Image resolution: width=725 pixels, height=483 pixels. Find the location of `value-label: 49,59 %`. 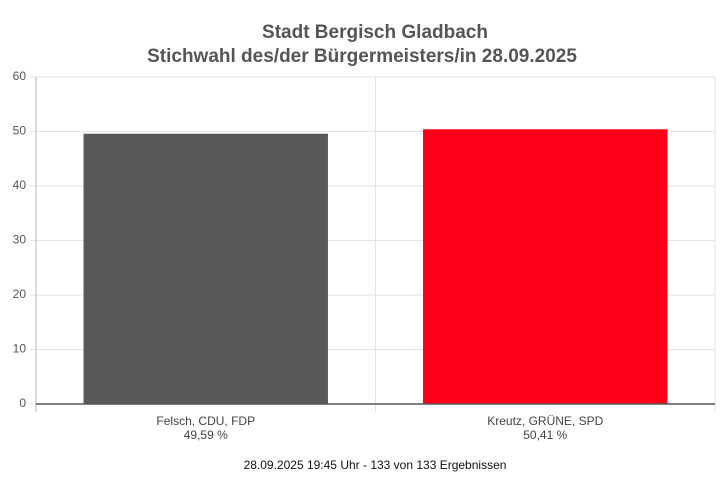

value-label: 49,59 % is located at coordinates (206, 435).